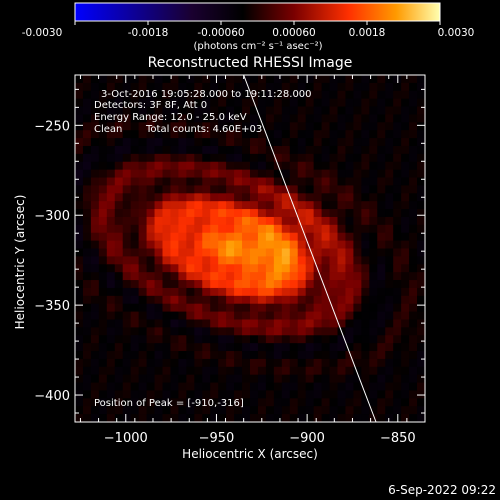 The height and width of the screenshot is (500, 500). What do you see at coordinates (367, 33) in the screenshot?
I see `colorbar-tick-label: 0.0018` at bounding box center [367, 33].